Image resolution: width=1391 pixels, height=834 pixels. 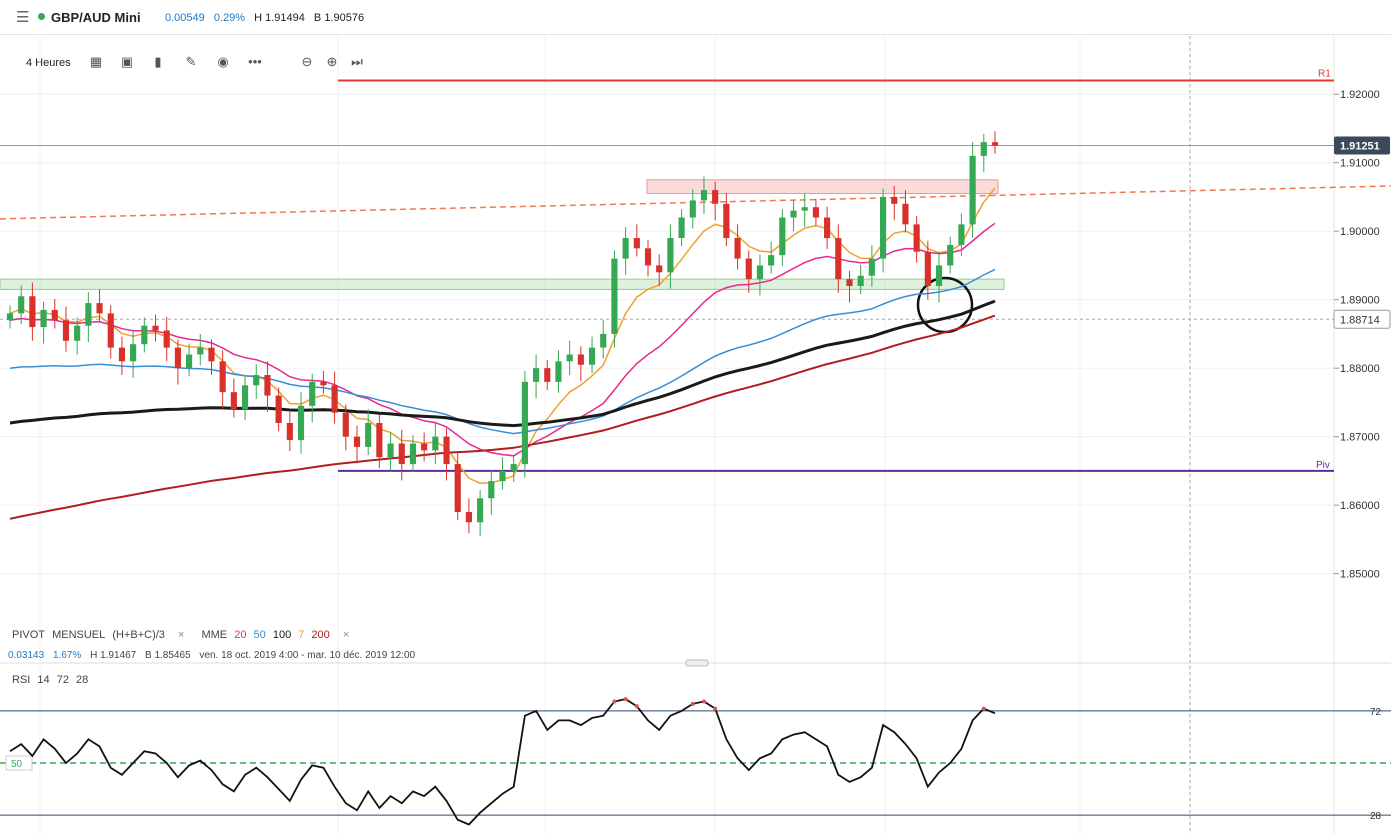 I want to click on change-percent: 0.29%, so click(x=229, y=18).